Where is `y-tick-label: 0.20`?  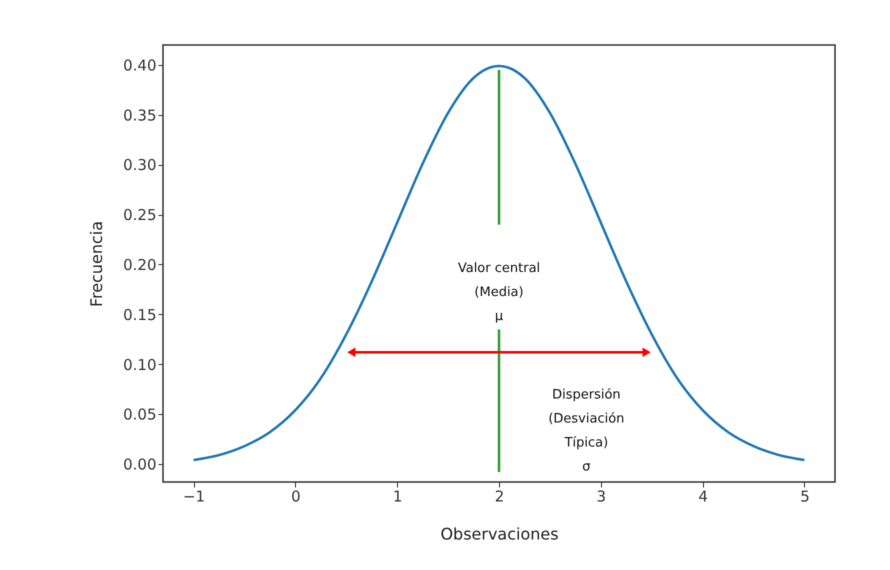
y-tick-label: 0.20 is located at coordinates (139, 265).